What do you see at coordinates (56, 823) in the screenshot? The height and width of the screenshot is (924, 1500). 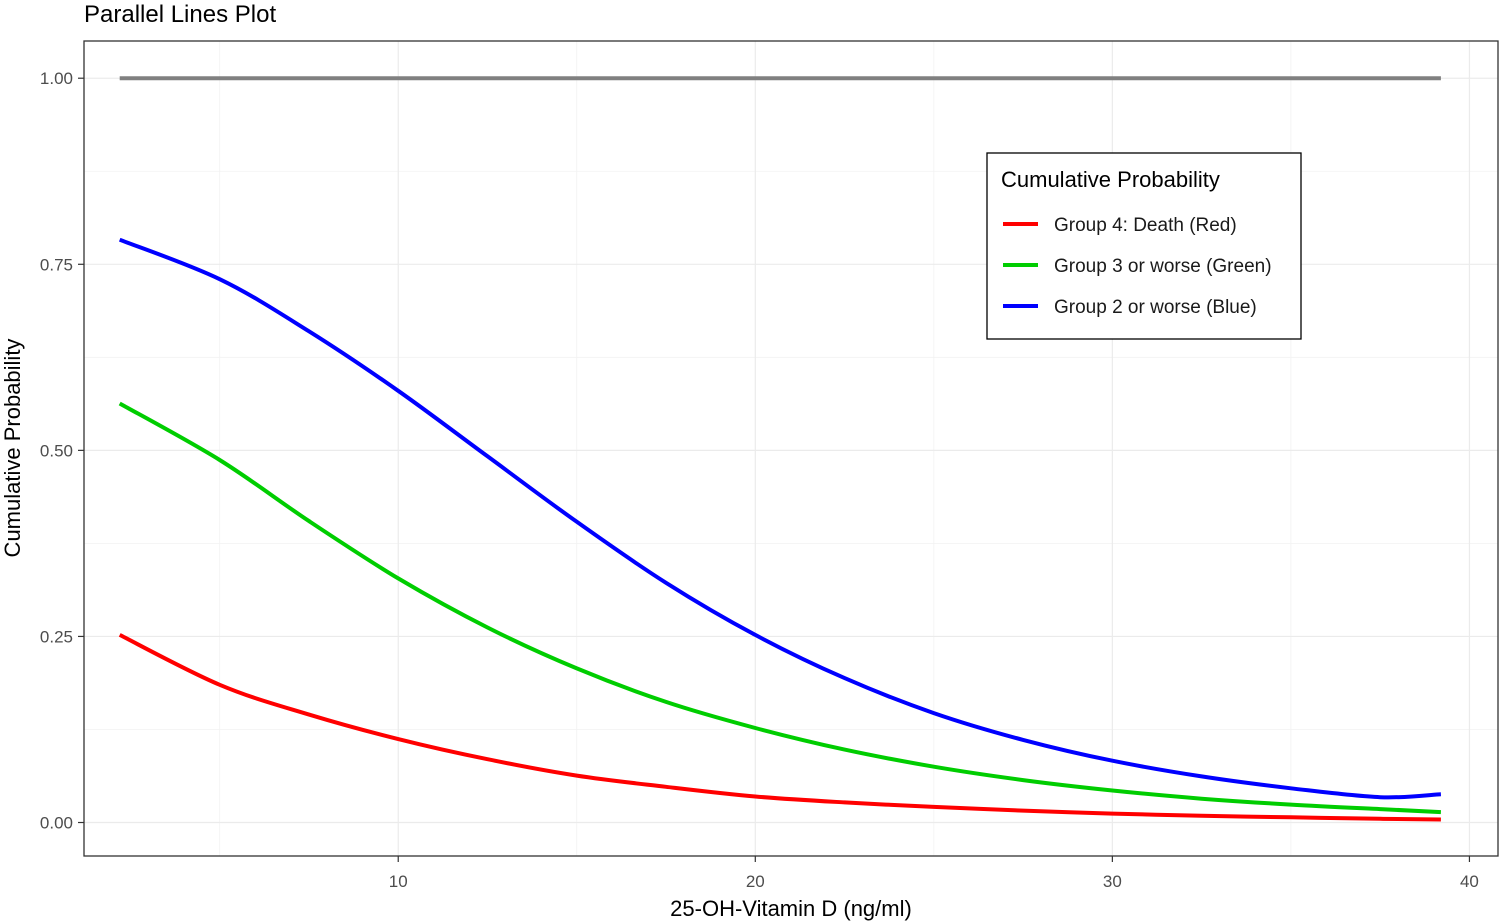 I see `y-tick-label: 0.00` at bounding box center [56, 823].